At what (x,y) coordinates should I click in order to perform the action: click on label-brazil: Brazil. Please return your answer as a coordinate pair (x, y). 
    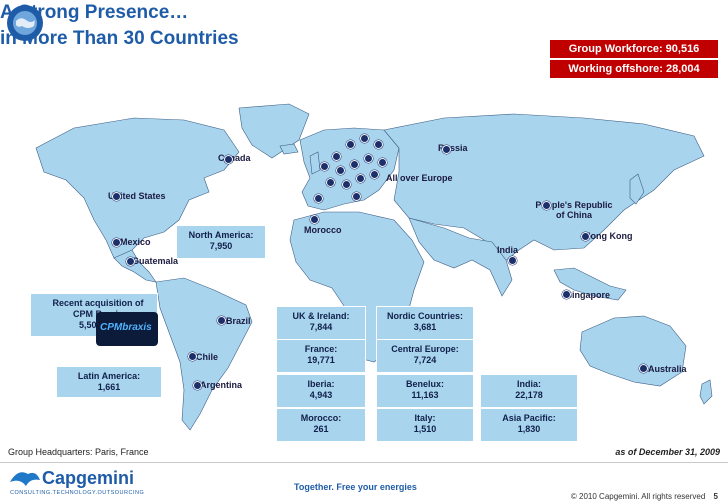
    Looking at the image, I should click on (238, 321).